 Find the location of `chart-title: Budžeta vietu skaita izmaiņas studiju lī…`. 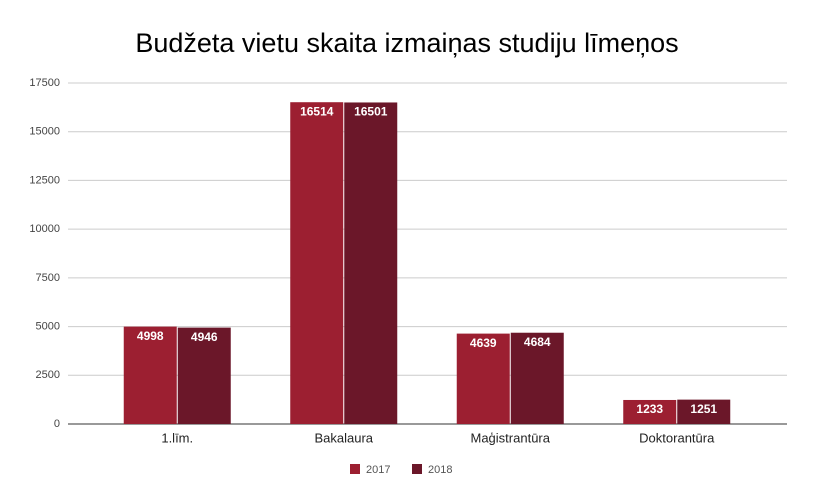

chart-title: Budžeta vietu skaita izmaiņas studiju lī… is located at coordinates (406, 43).